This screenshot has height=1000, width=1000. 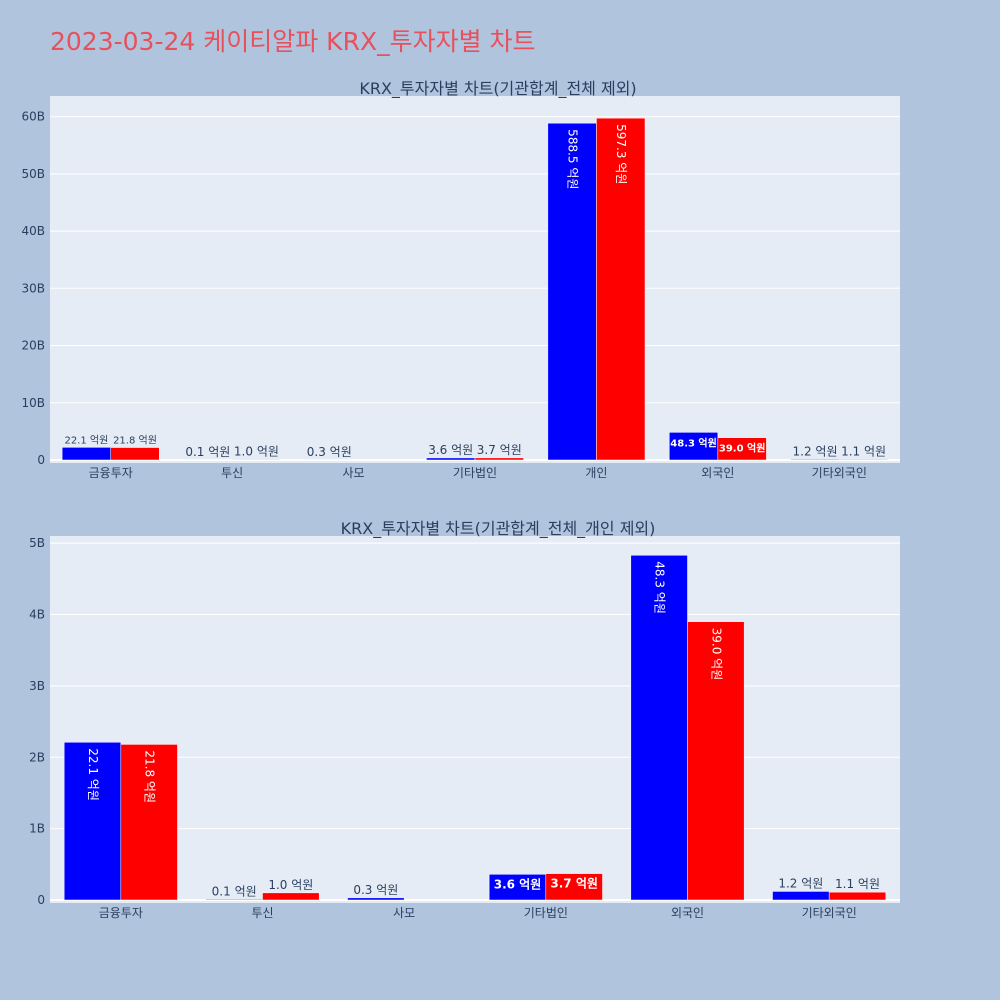 What do you see at coordinates (33, 288) in the screenshot?
I see `y-tick-label: 30B` at bounding box center [33, 288].